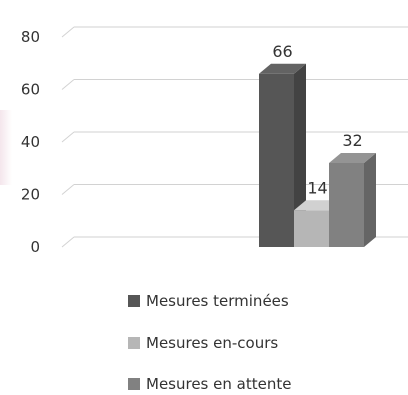  I want to click on bars, so click(317, 155).